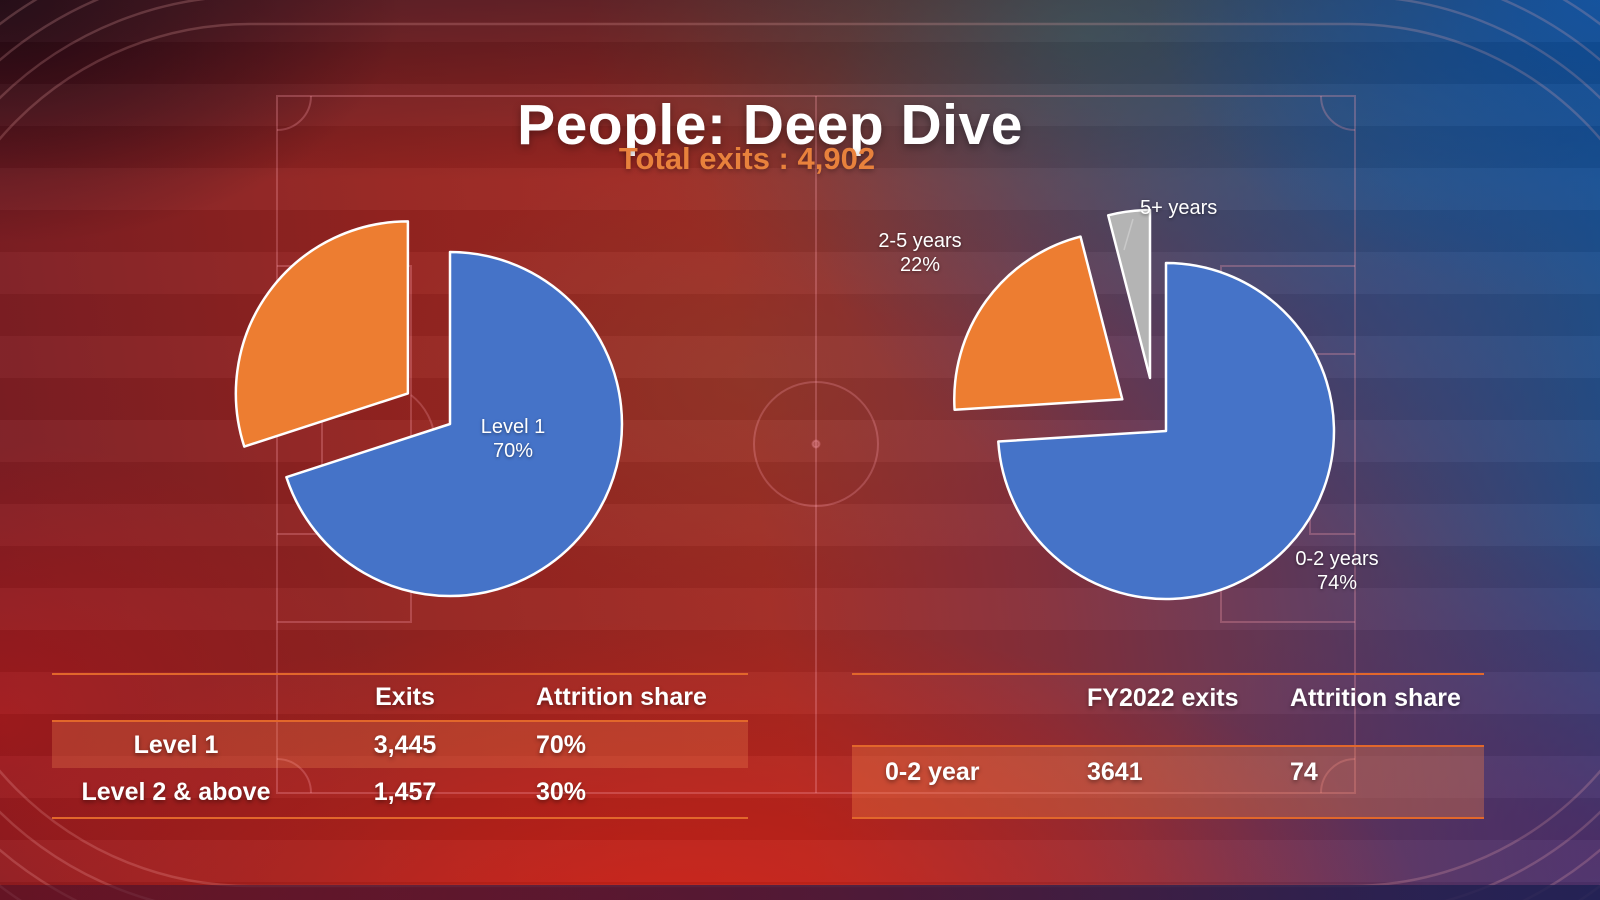 The width and height of the screenshot is (1600, 900). I want to click on table-row-level2-above: Level 2 & above 1,457 30%, so click(400, 793).